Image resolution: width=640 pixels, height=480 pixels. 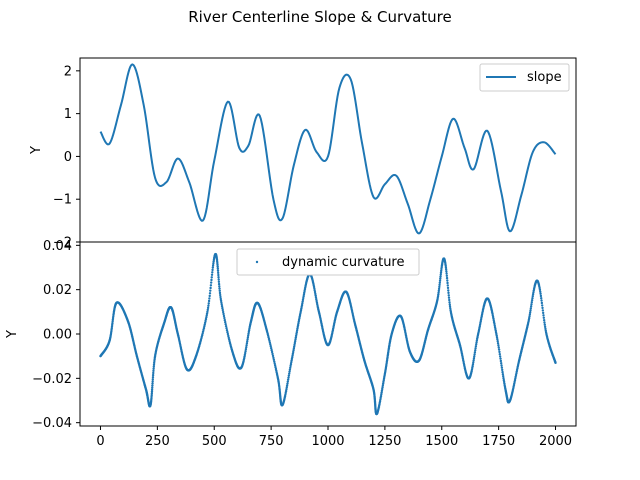 What do you see at coordinates (498, 441) in the screenshot?
I see `curvature-x-tick-label: 1750` at bounding box center [498, 441].